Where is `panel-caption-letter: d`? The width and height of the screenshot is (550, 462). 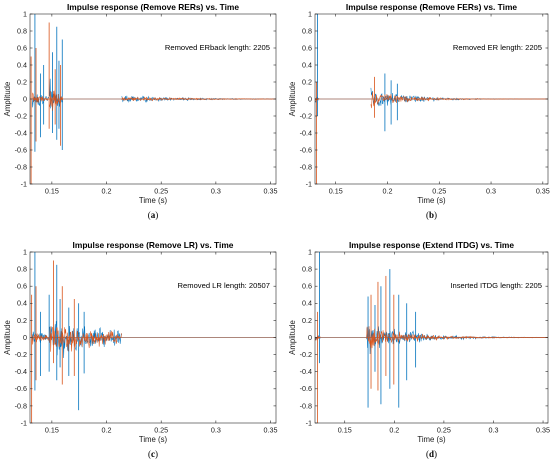
panel-caption-letter: d is located at coordinates (431, 454).